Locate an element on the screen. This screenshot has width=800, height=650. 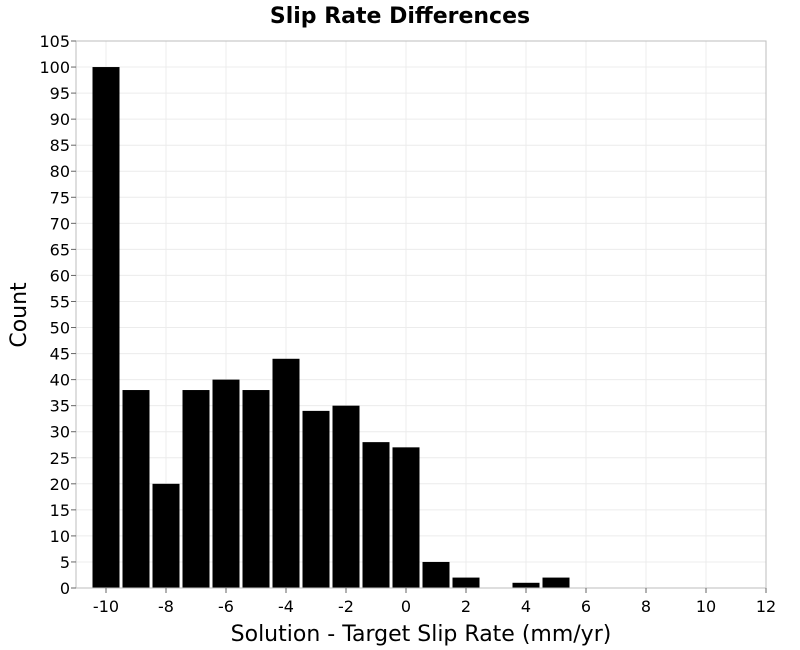
x-tick-label: 12 is located at coordinates (766, 606).